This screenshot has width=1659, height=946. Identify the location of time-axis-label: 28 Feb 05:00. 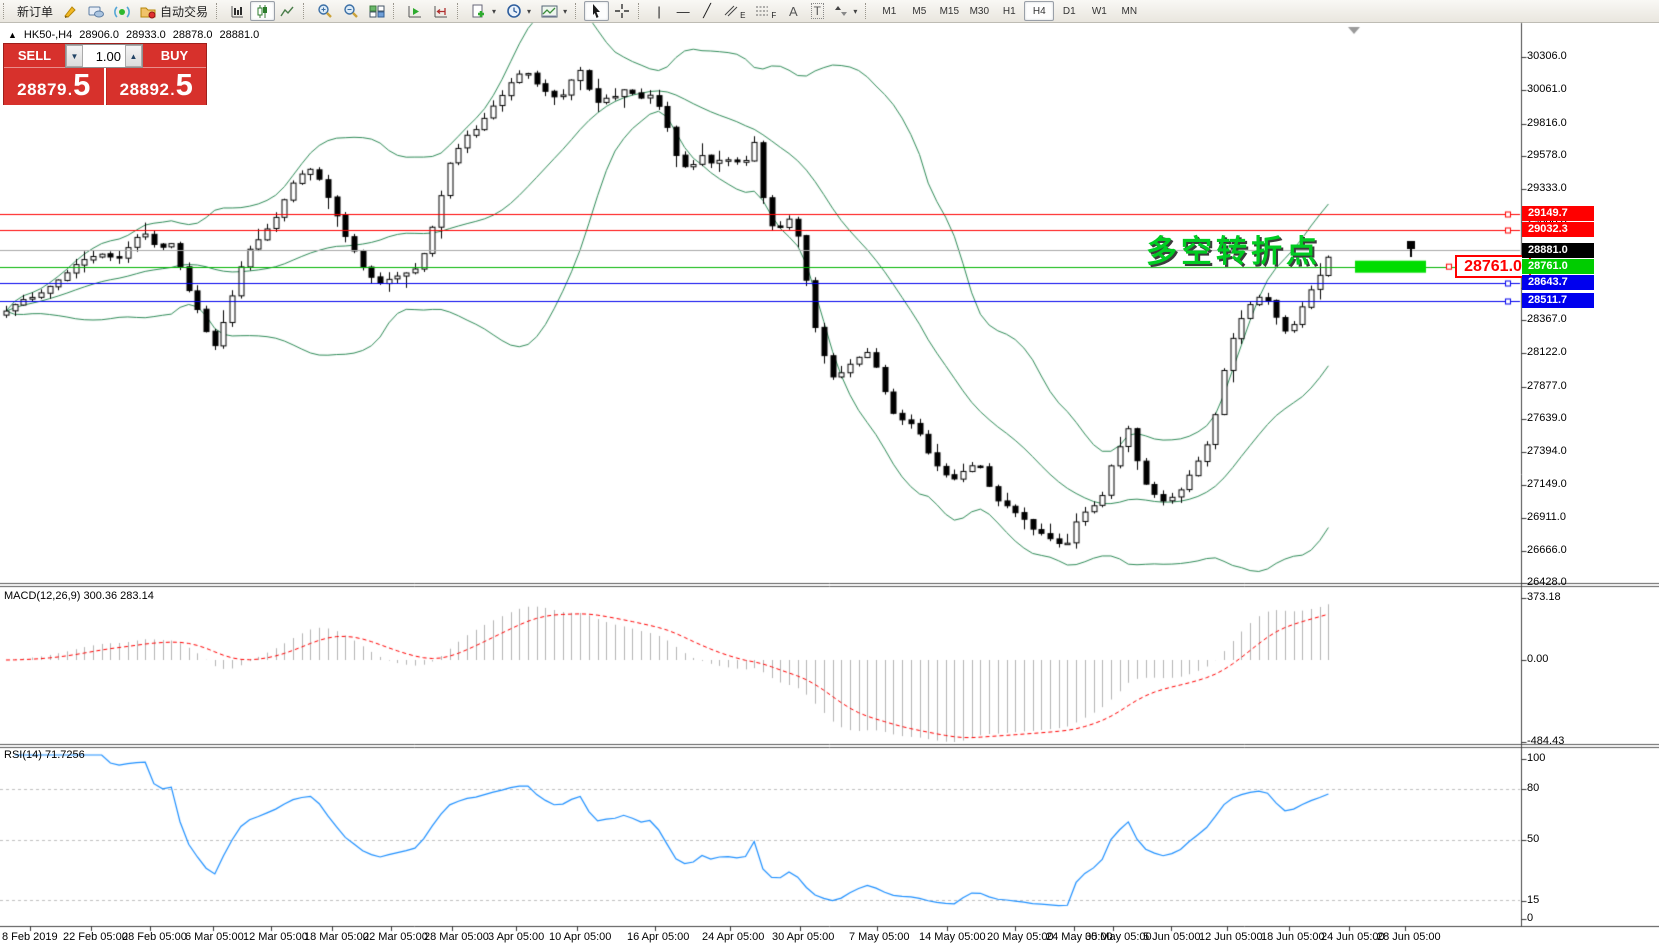
(154, 937).